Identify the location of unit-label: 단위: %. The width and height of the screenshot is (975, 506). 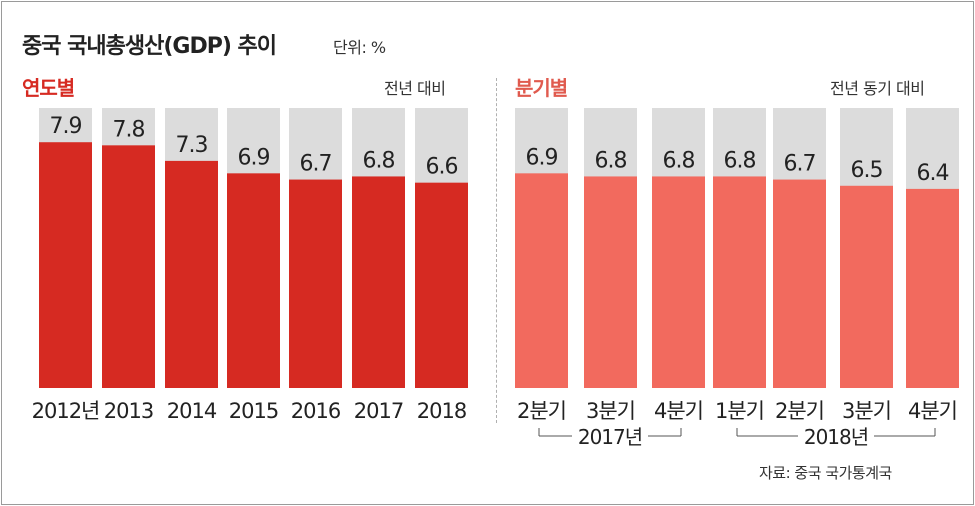
(359, 47).